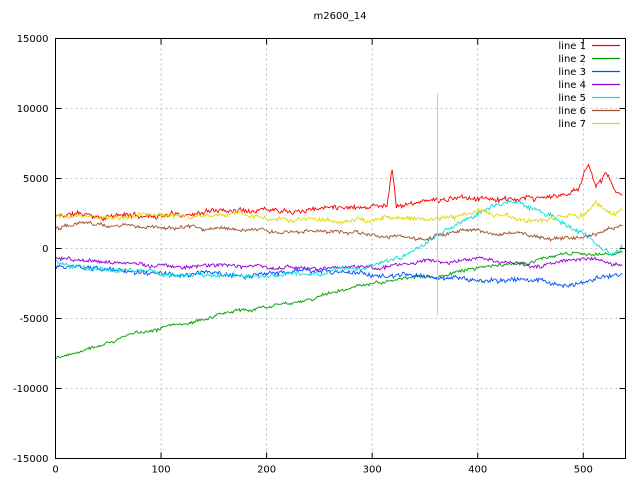 The height and width of the screenshot is (480, 640). I want to click on y-tick-label: -5000, so click(33, 319).